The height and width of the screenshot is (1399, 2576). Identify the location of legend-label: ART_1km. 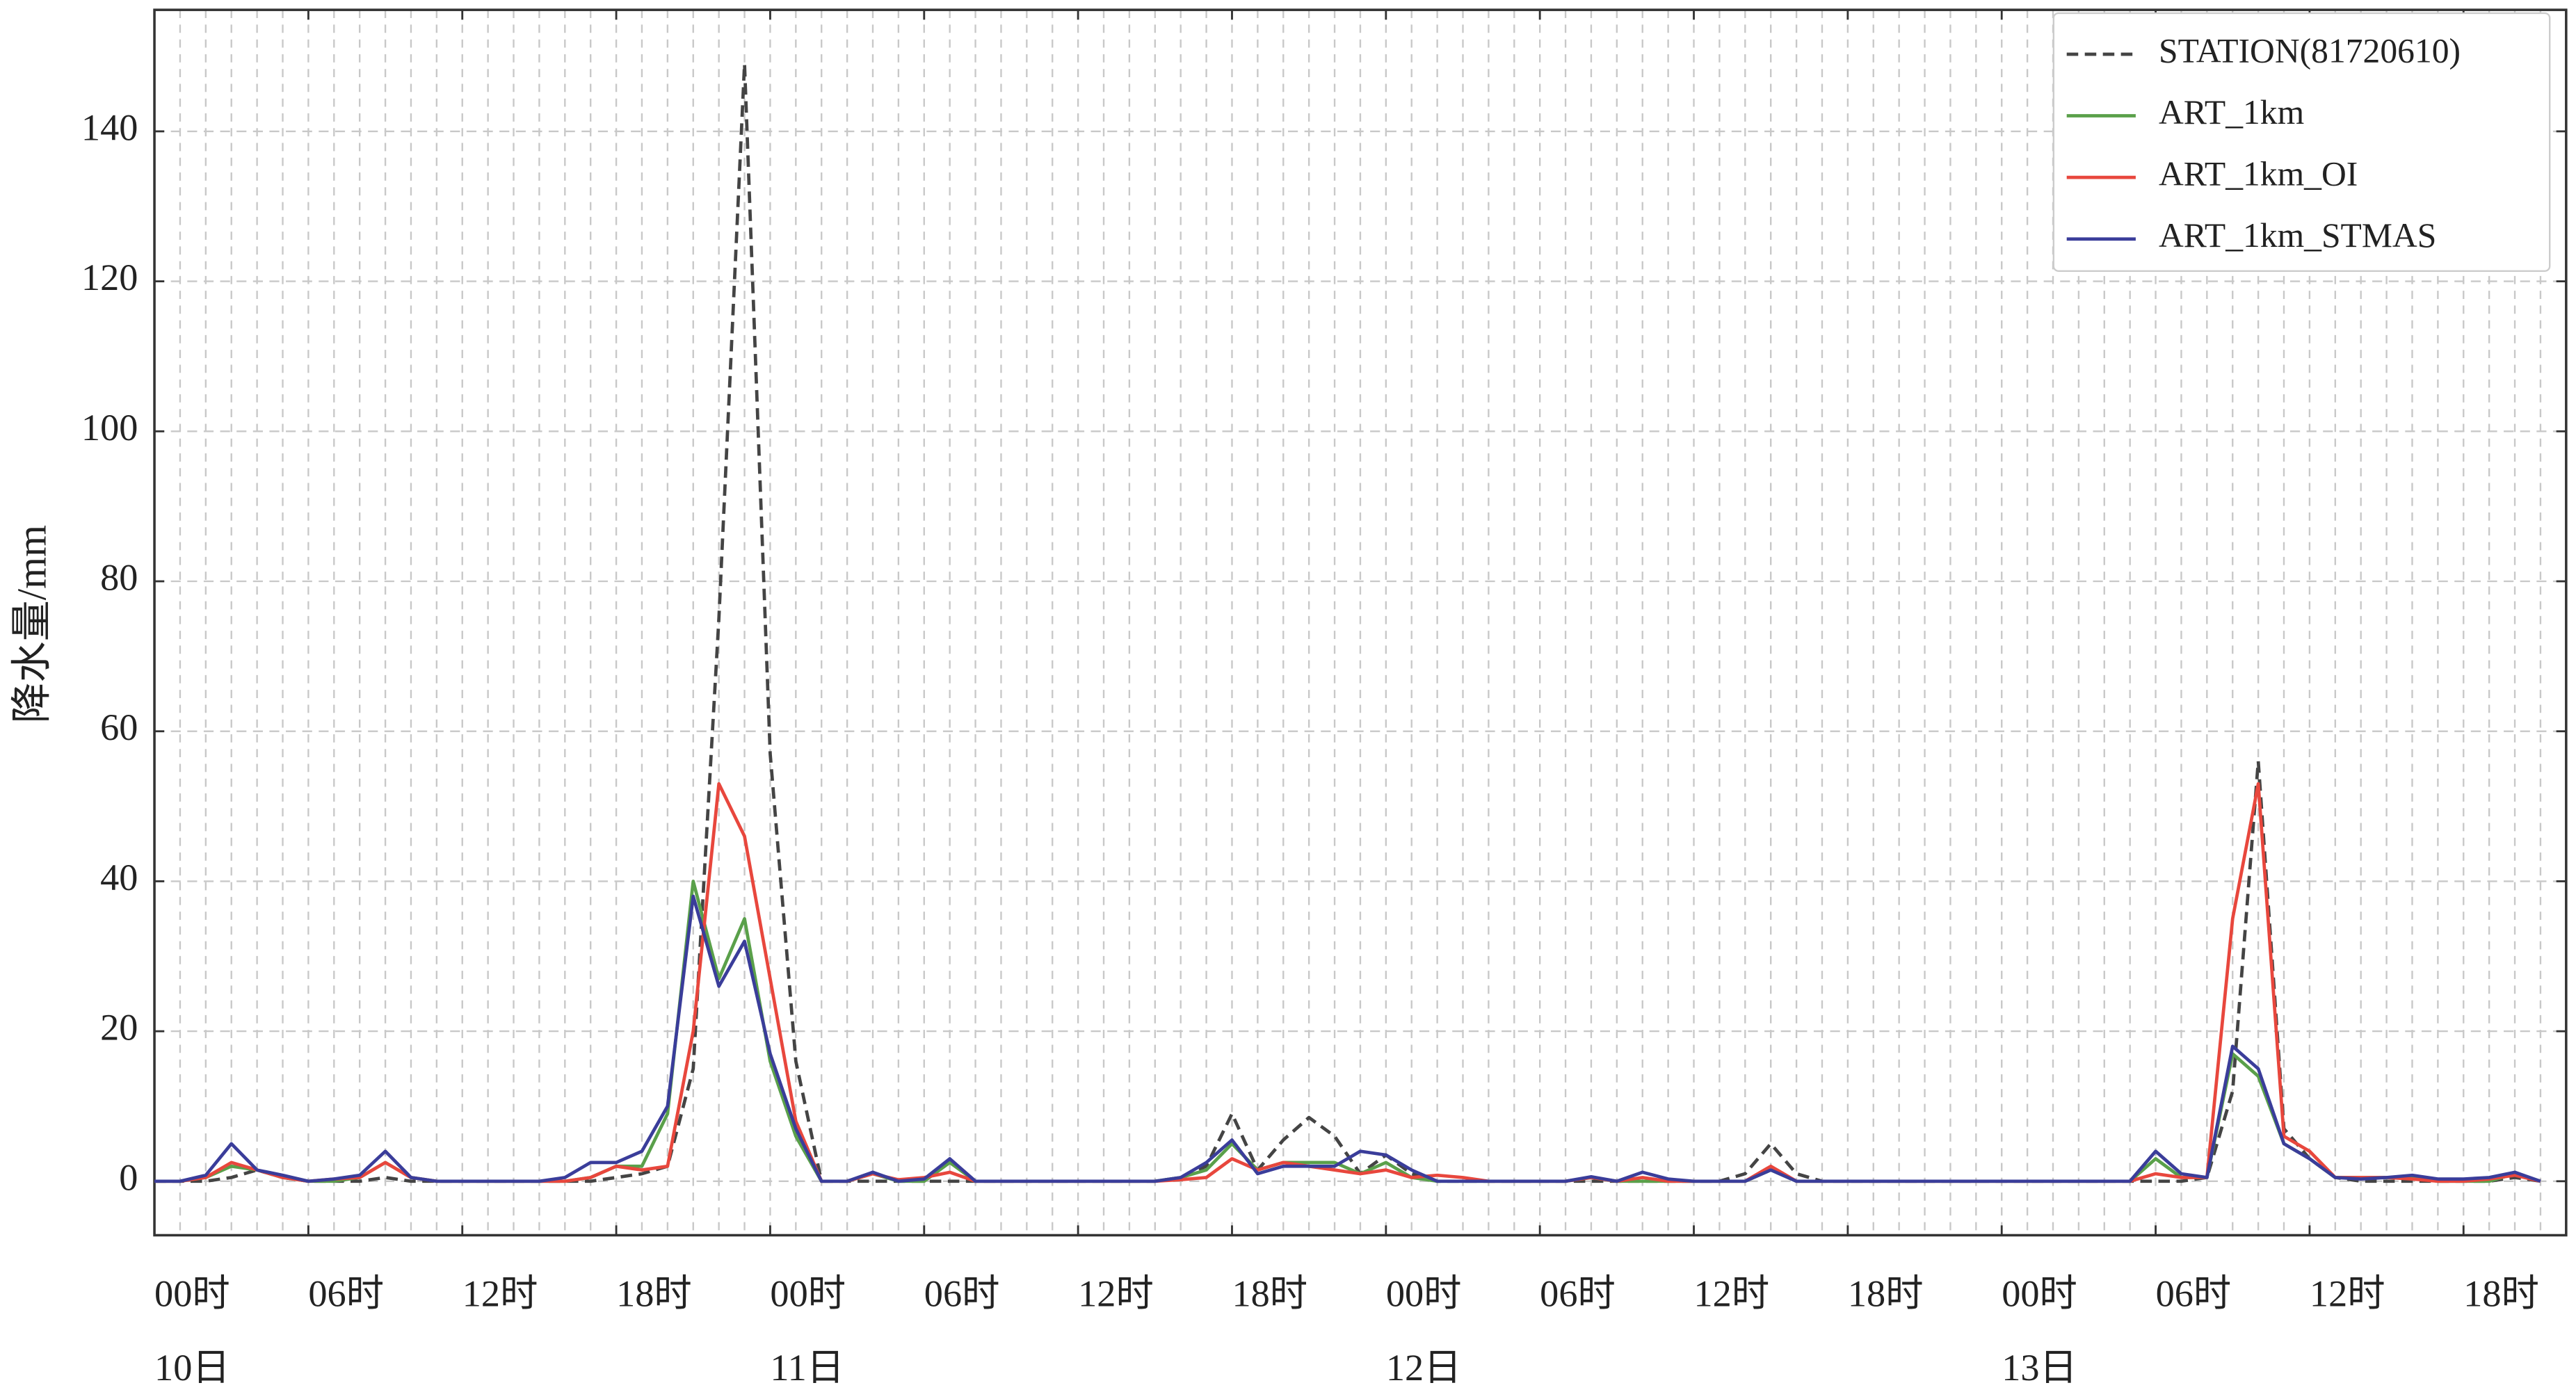
(2231, 112).